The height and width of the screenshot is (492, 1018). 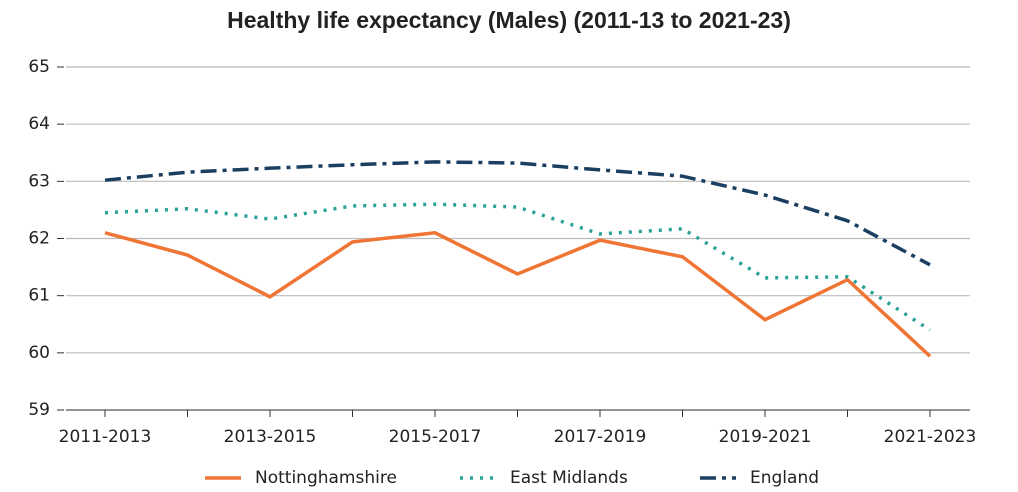 I want to click on x-tick-label: 2017-2019, so click(x=600, y=437).